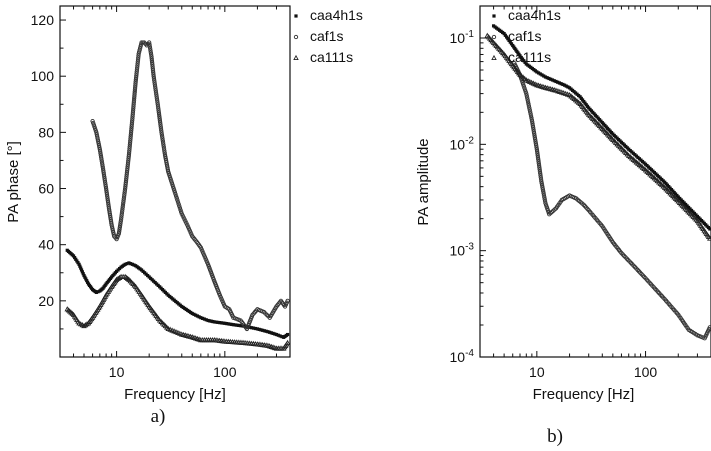 The height and width of the screenshot is (451, 711). Describe the element at coordinates (46, 189) in the screenshot. I see `y-tick-label: 60` at that location.